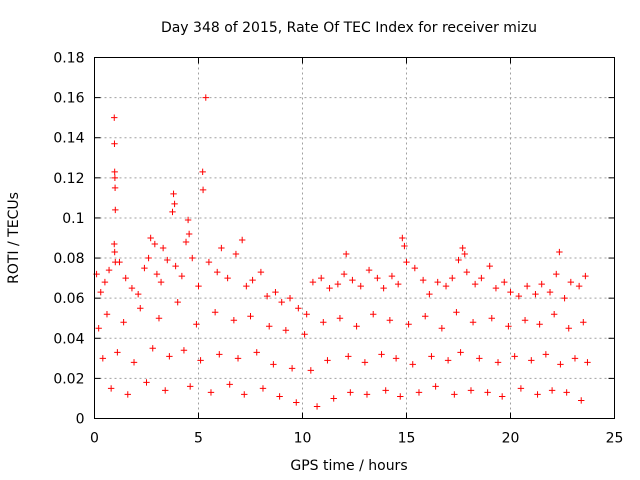  What do you see at coordinates (94, 439) in the screenshot?
I see `x-tick-label: 0` at bounding box center [94, 439].